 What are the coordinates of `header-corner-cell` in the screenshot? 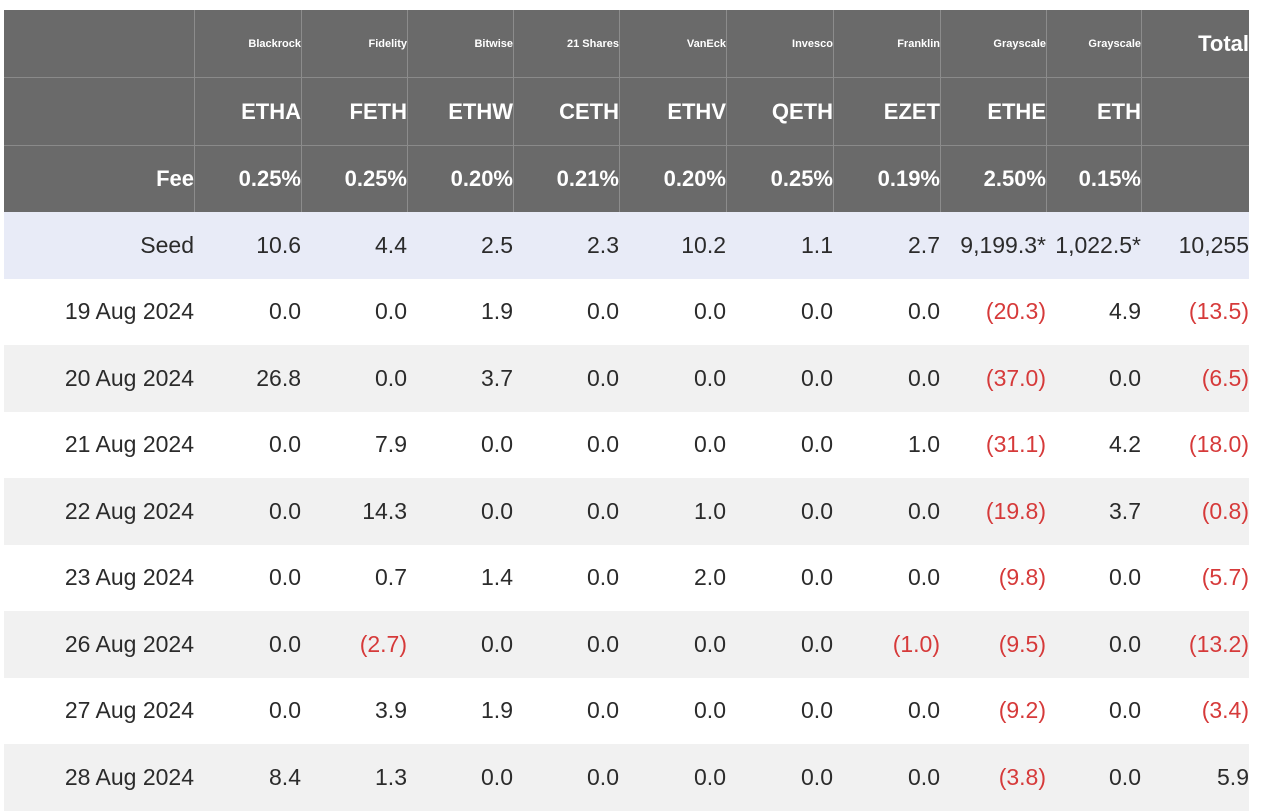 It's located at (99, 44).